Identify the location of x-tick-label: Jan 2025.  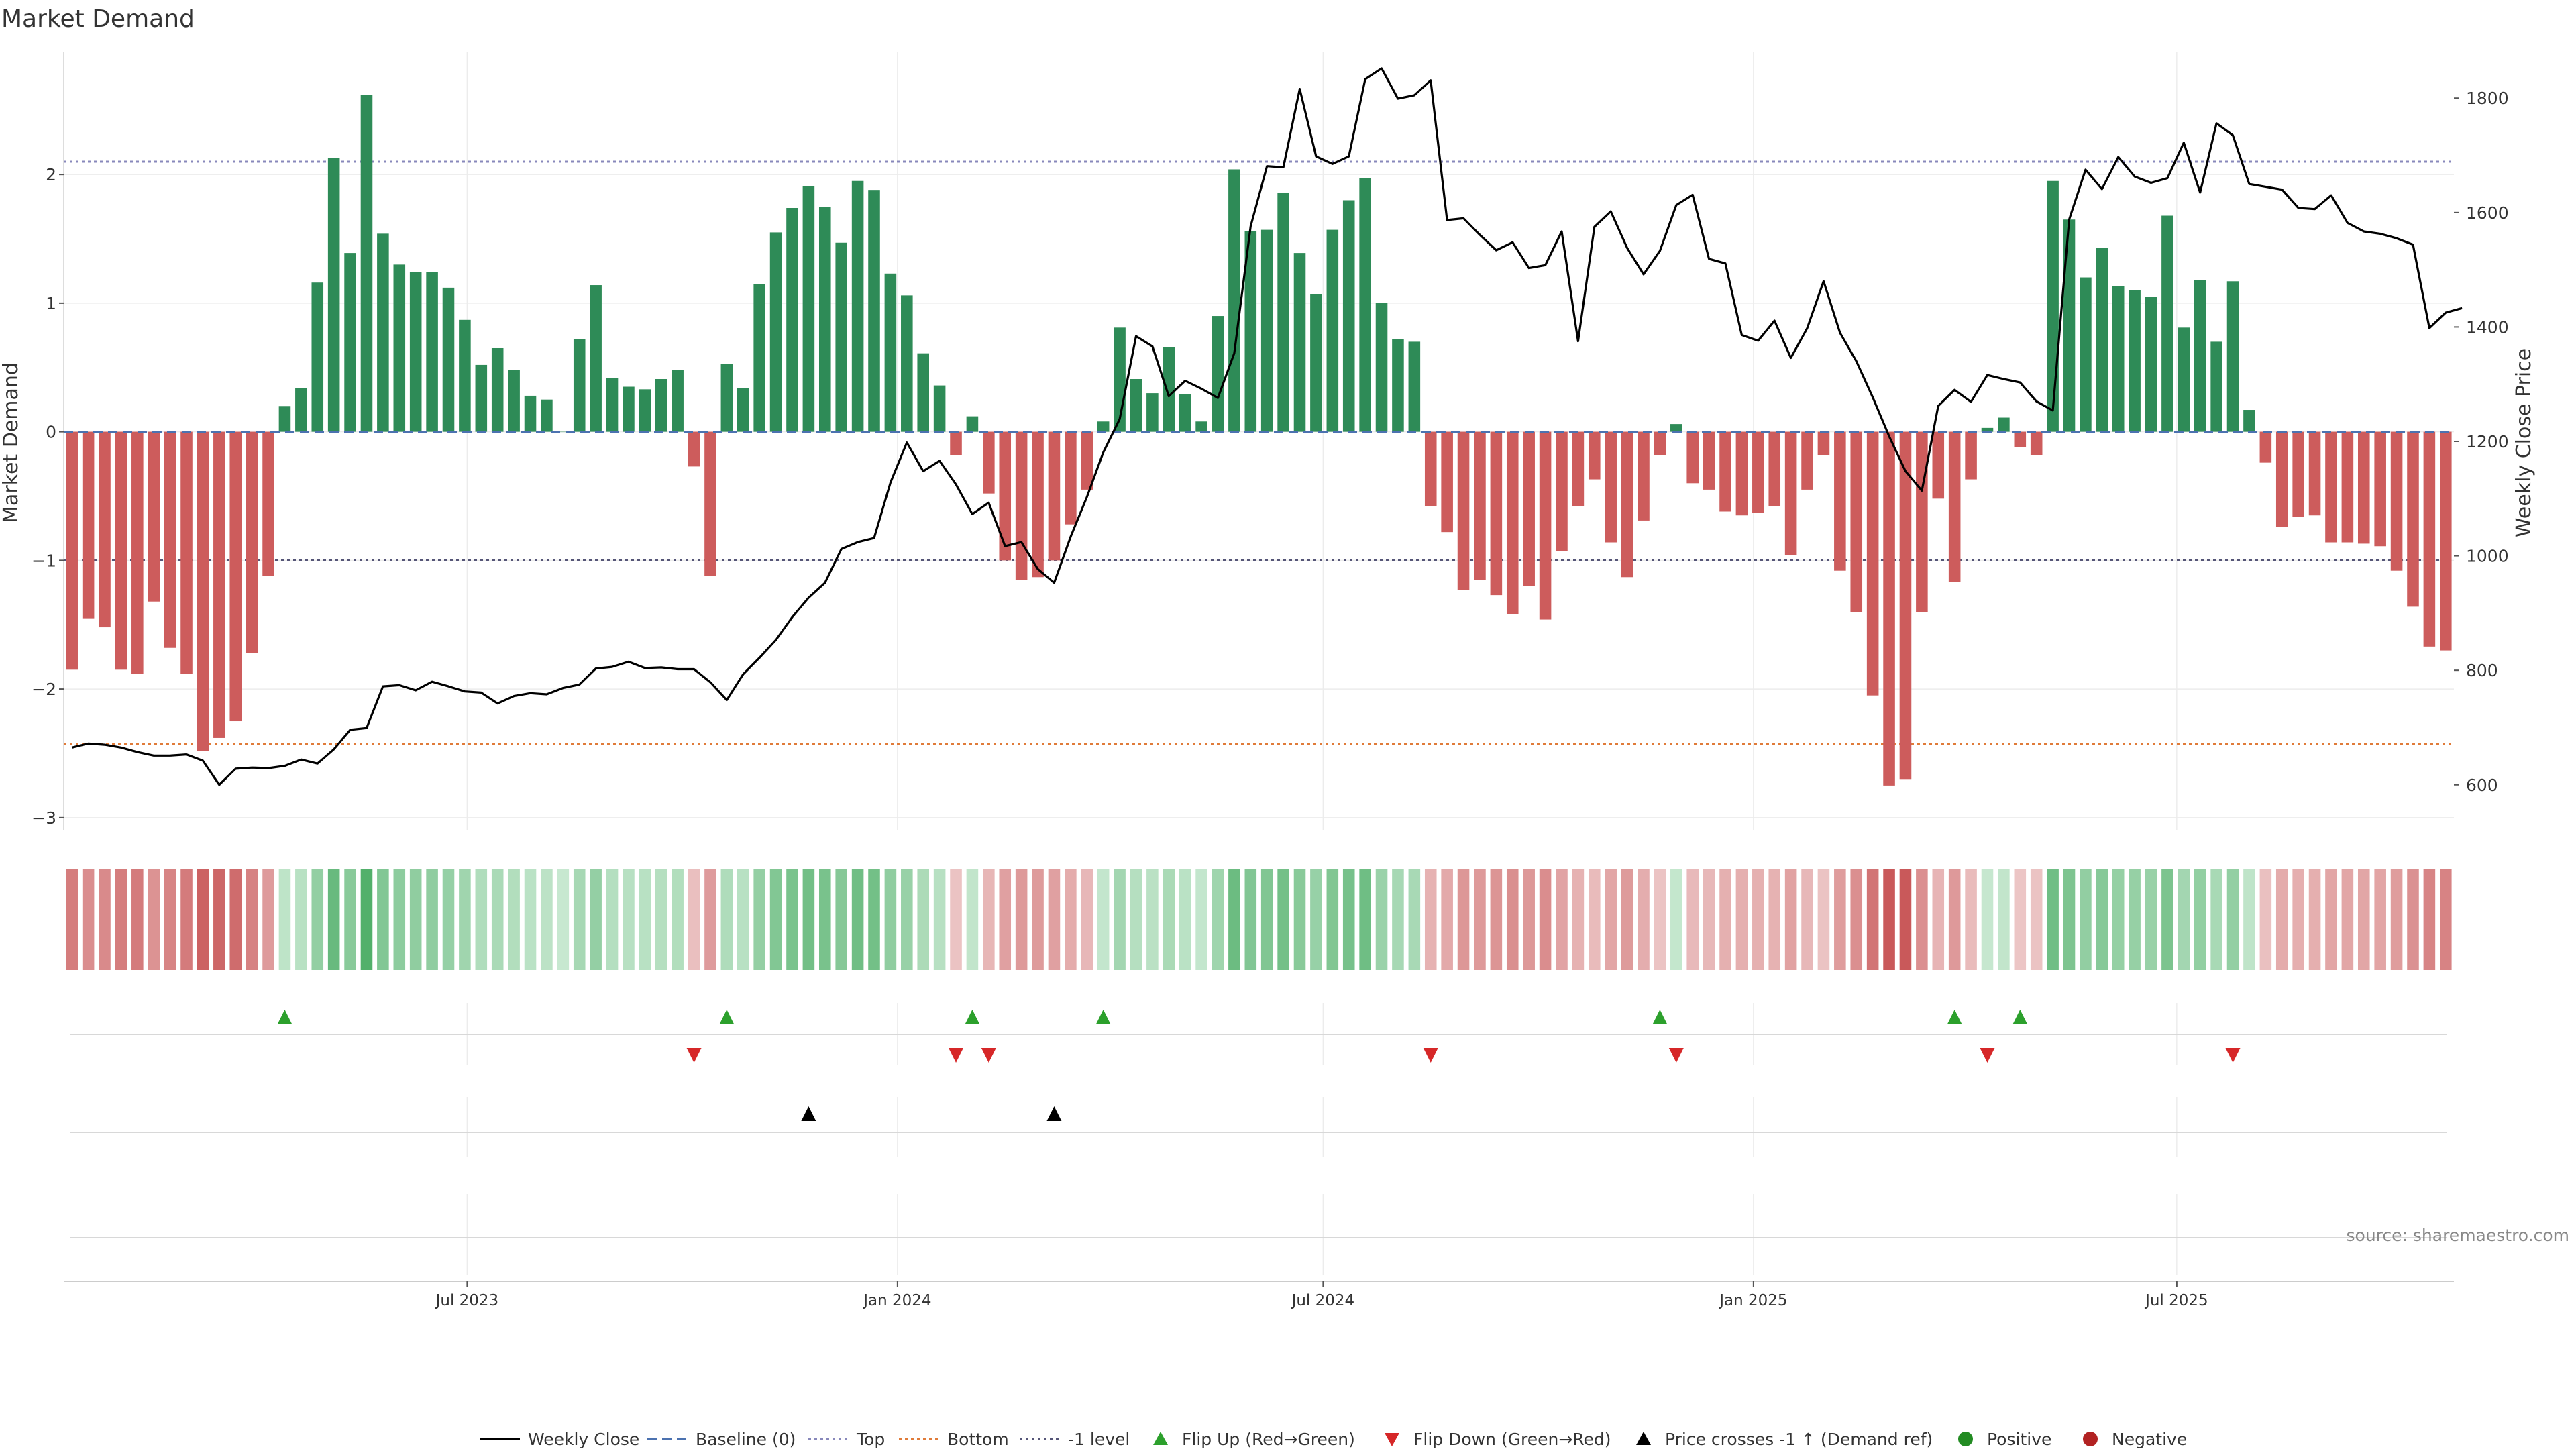
(1752, 1300).